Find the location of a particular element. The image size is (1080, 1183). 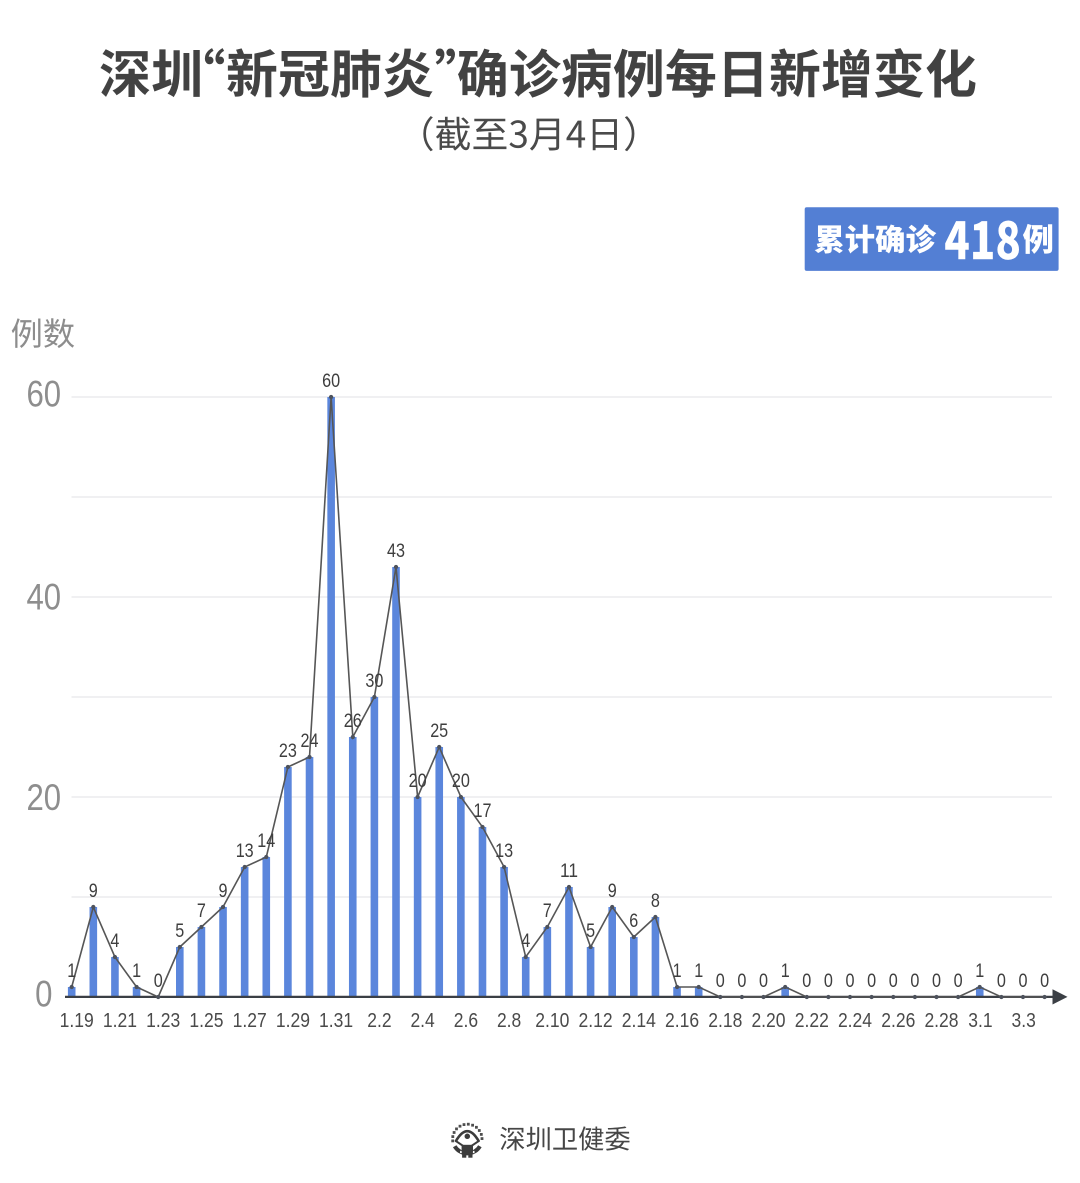

svg-text: 14 is located at coordinates (266, 841).